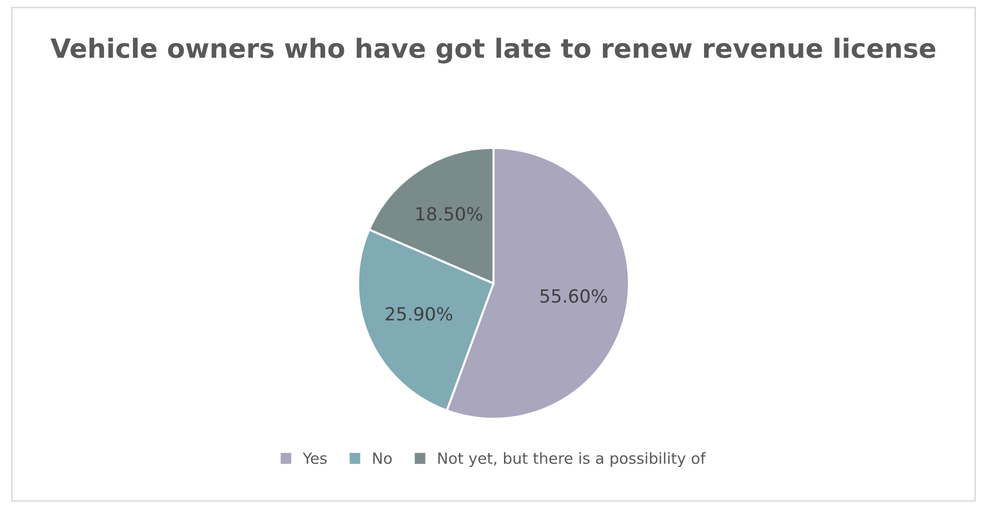  I want to click on data-label: 25.90%, so click(419, 313).